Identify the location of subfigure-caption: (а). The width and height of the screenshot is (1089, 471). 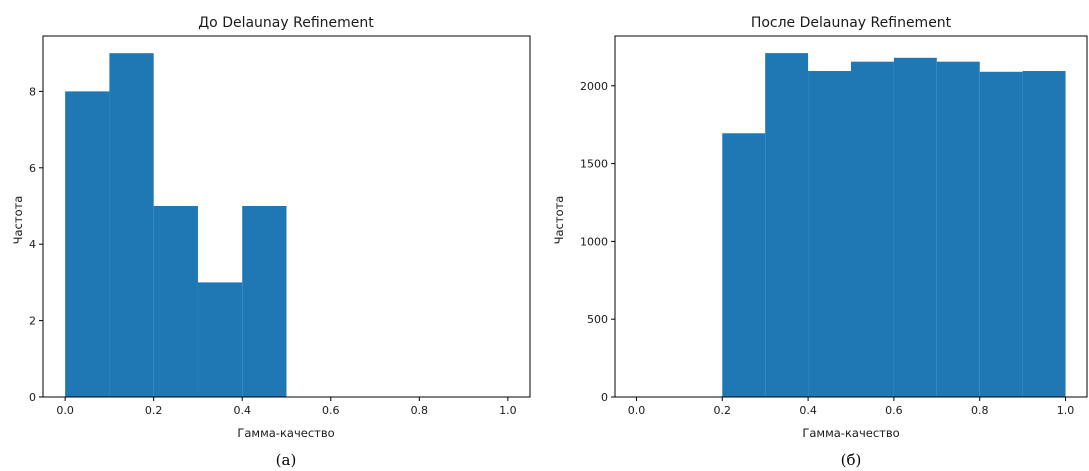
(286, 460).